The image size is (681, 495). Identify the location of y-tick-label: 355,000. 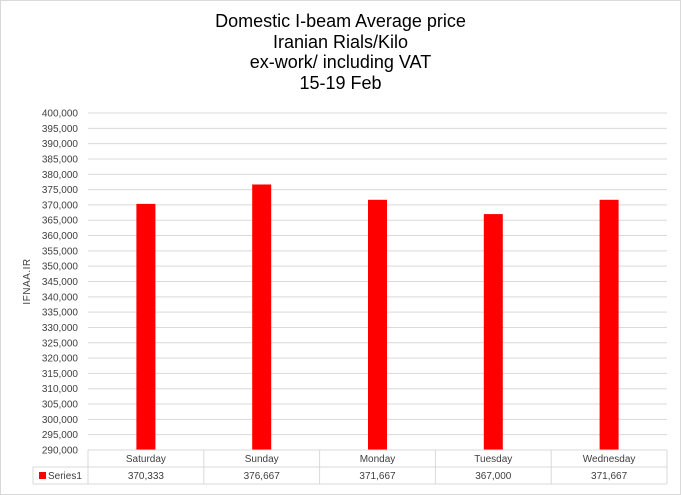
(60, 251).